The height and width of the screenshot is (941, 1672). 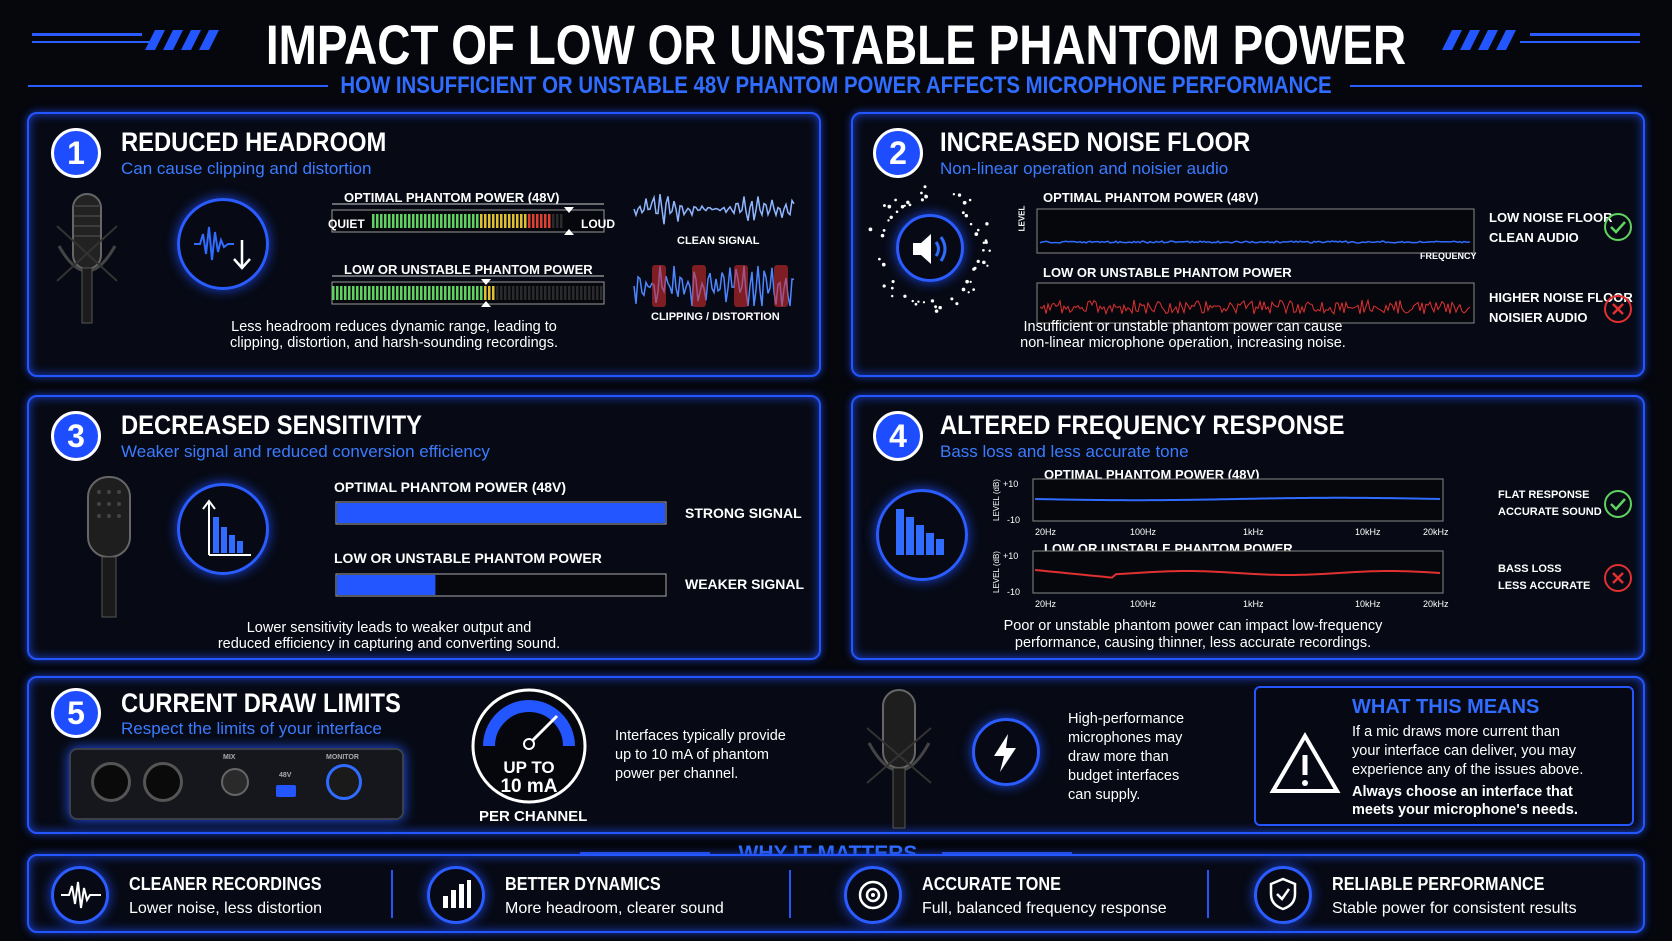 What do you see at coordinates (1104, 795) in the screenshot?
I see `mic-desc-line5: can supply.` at bounding box center [1104, 795].